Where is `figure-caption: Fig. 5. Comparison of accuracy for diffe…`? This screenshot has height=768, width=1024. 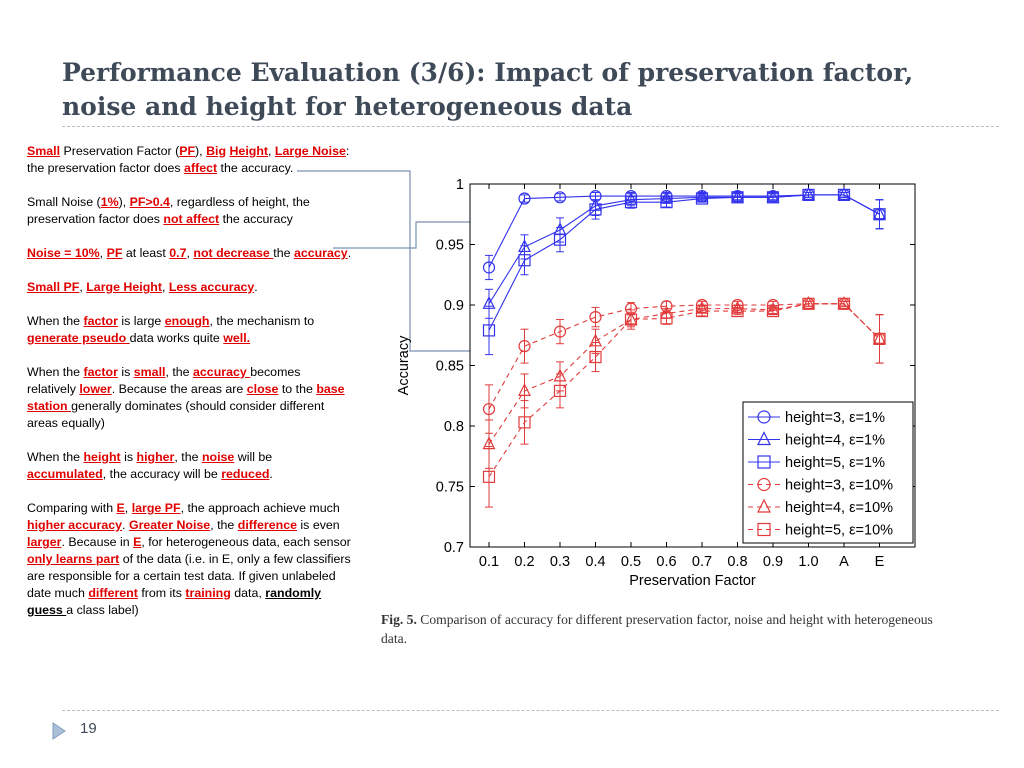
figure-caption: Fig. 5. Comparison of accuracy for diffe… is located at coordinates (661, 629).